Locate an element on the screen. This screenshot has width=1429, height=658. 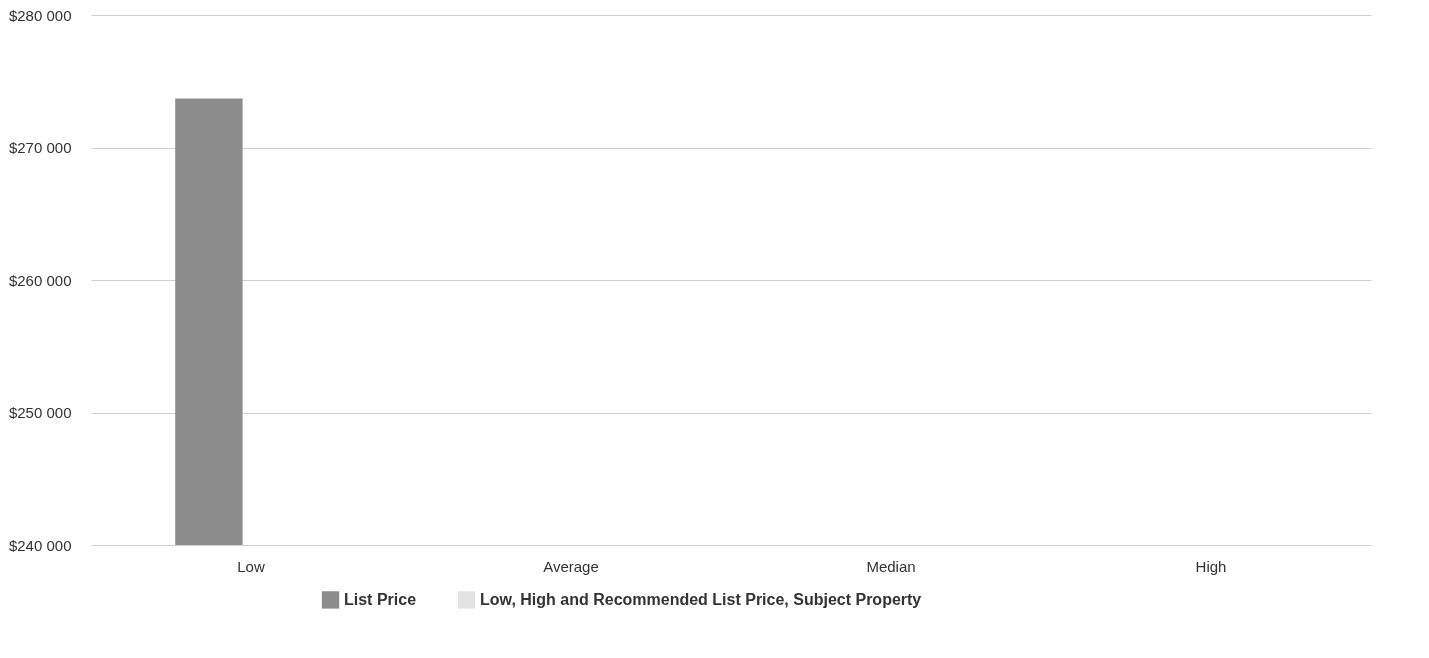
y-tick-label: $260 000 is located at coordinates (40, 280).